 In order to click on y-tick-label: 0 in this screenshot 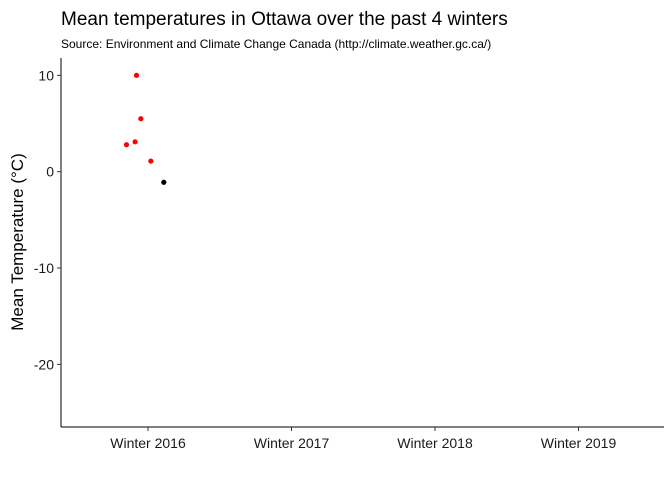, I will do `click(50, 172)`.